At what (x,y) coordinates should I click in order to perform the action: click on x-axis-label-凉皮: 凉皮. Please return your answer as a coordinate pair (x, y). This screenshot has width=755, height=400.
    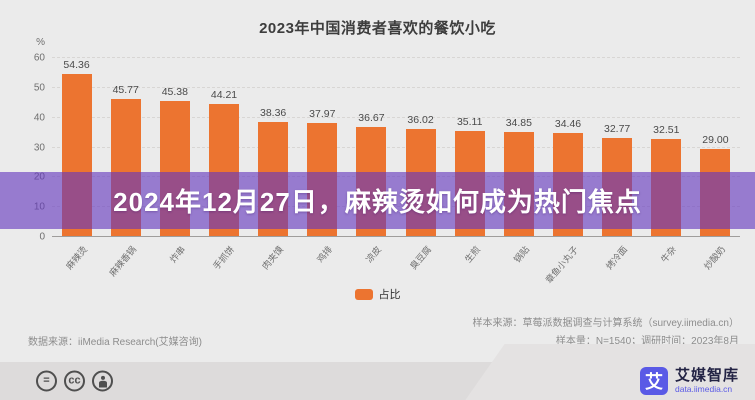
    Looking at the image, I should click on (374, 254).